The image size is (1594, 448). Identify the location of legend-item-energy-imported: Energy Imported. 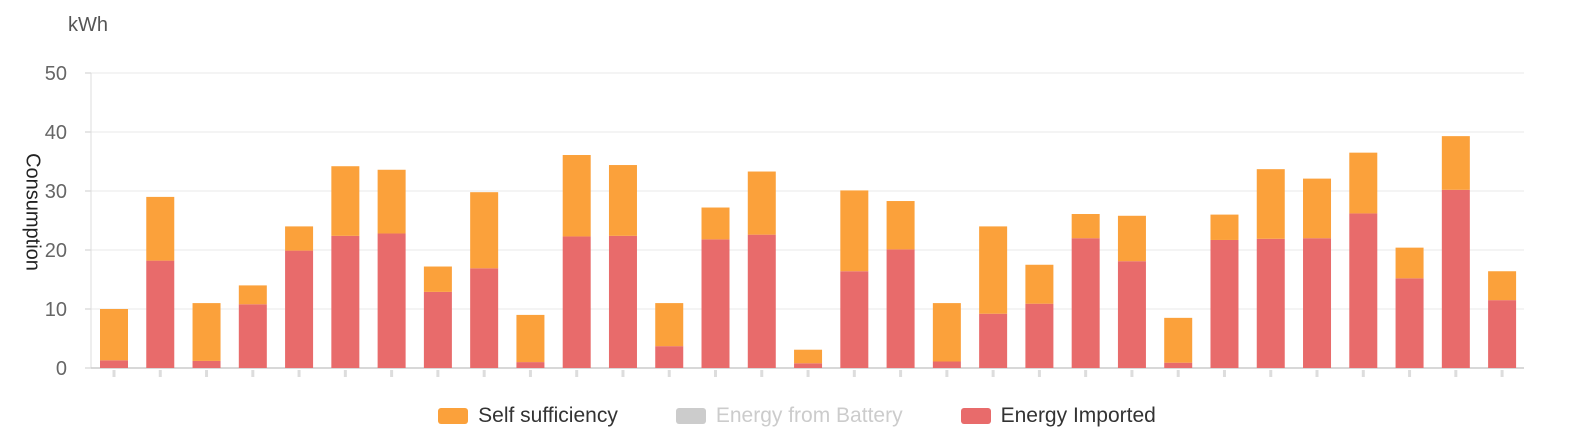
(1058, 416).